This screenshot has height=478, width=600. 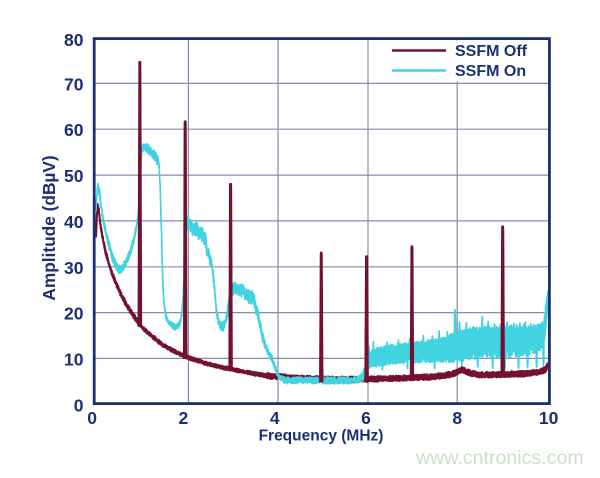 I want to click on svg-text: 6, so click(x=366, y=418).